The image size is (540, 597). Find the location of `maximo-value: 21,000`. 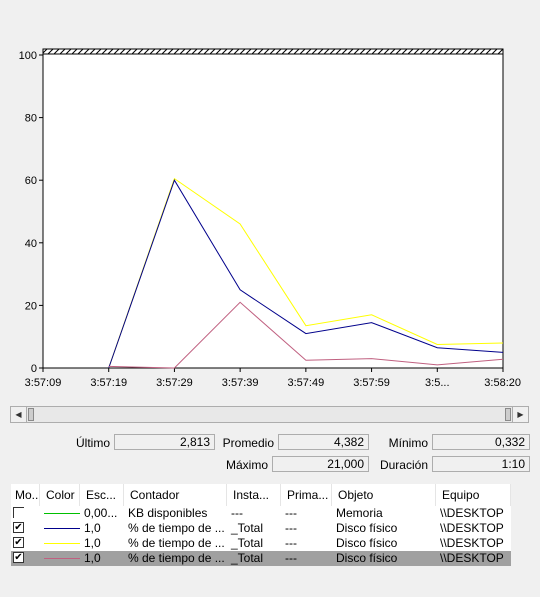

maximo-value: 21,000 is located at coordinates (320, 464).